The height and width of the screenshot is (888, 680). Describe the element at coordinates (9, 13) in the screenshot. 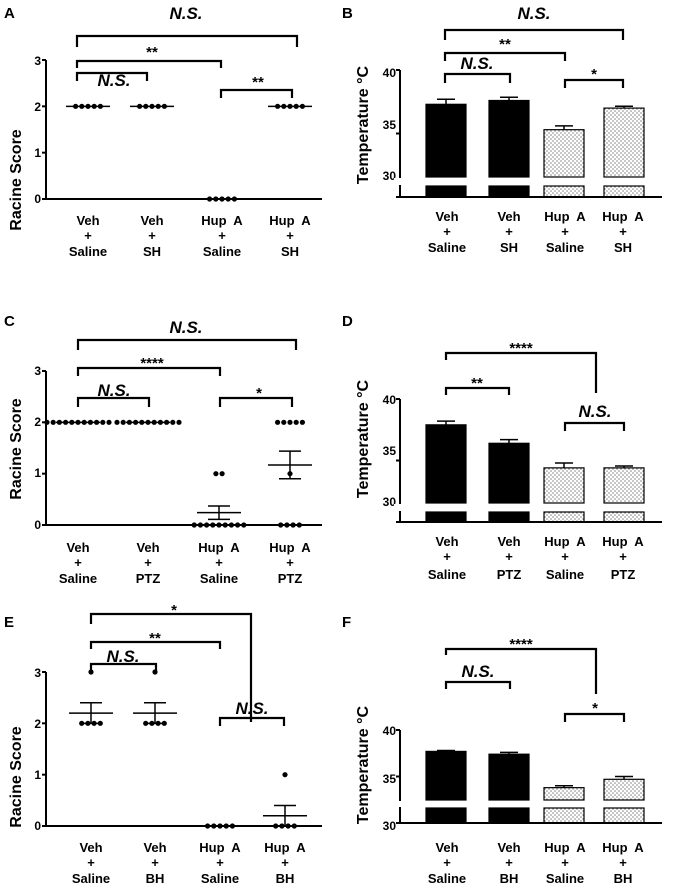

I see `panel-label: A` at that location.